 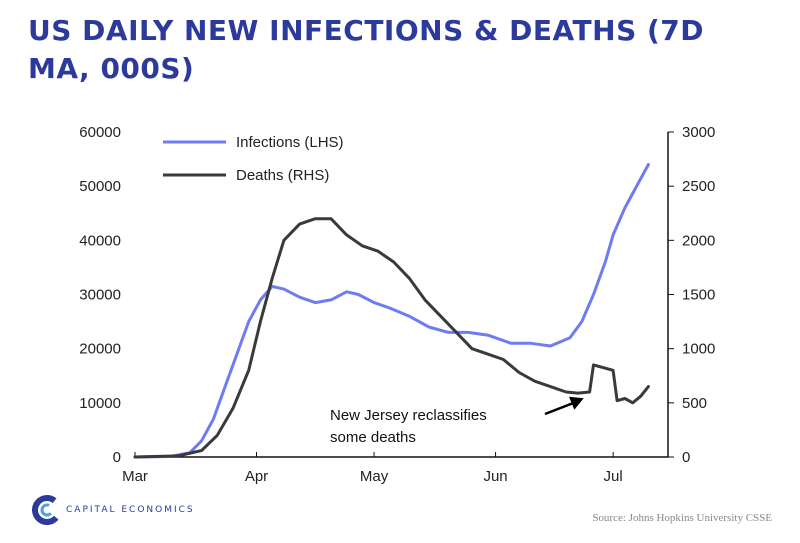 What do you see at coordinates (100, 132) in the screenshot?
I see `y-left-tick-label: 60000` at bounding box center [100, 132].